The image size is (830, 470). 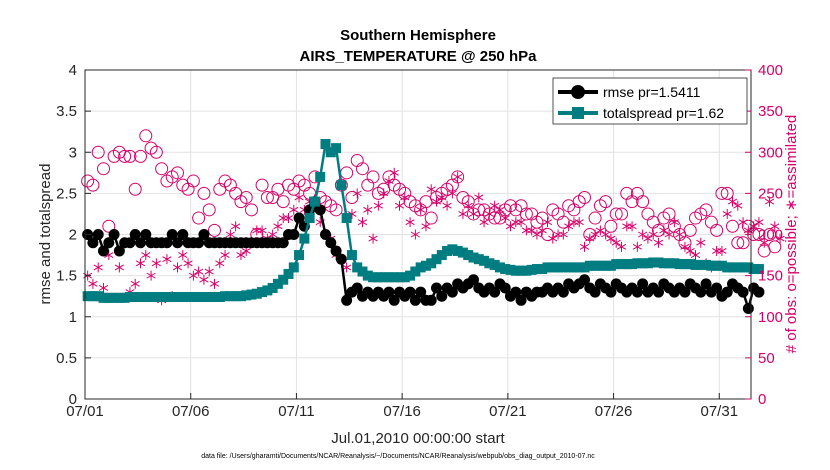 I want to click on legend-spread-marker, so click(x=578, y=113).